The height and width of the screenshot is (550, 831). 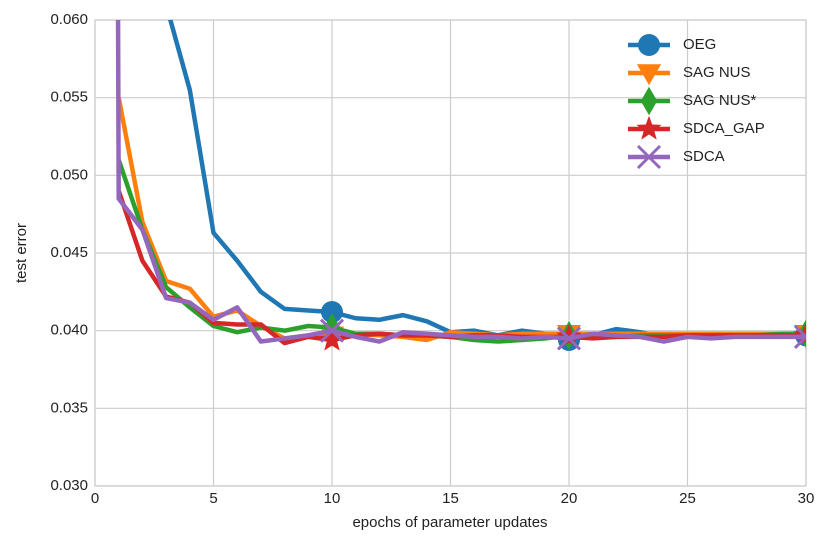 What do you see at coordinates (720, 100) in the screenshot?
I see `legend-label: SAG NUS*` at bounding box center [720, 100].